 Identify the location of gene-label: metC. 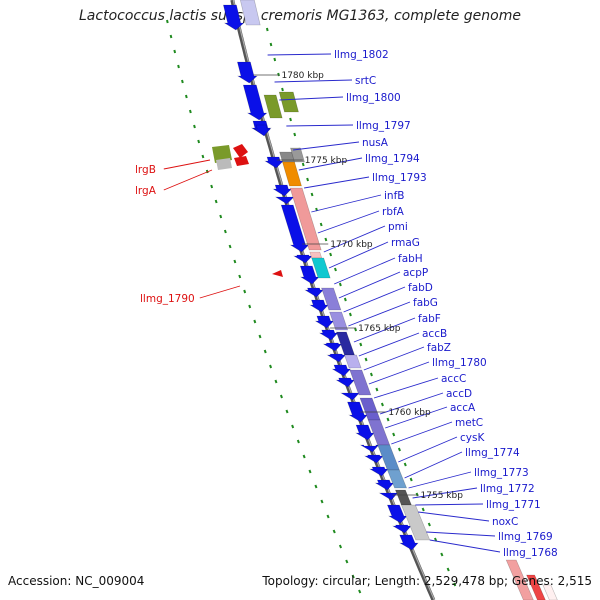
(469, 423).